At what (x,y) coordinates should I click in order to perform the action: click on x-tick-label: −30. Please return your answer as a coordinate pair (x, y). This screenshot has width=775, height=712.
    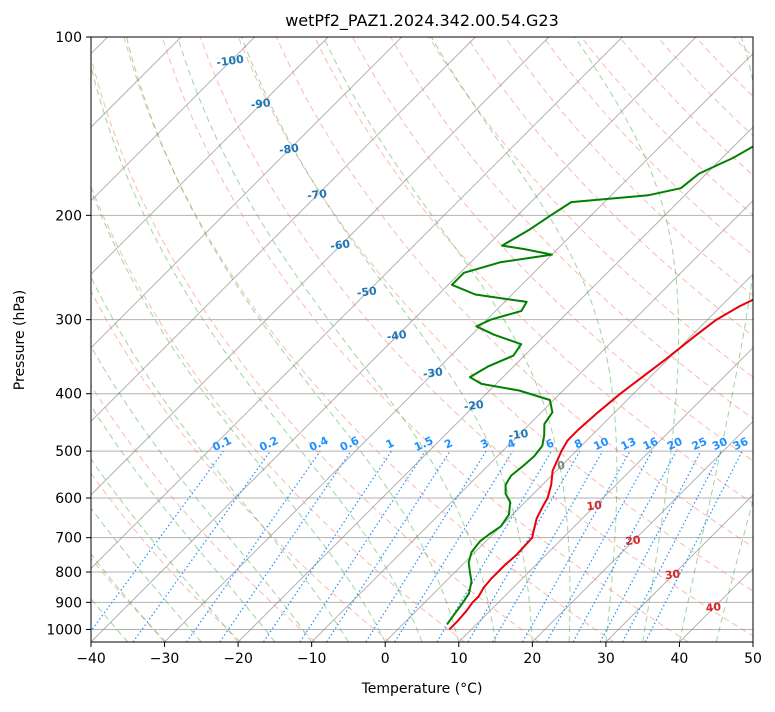
    Looking at the image, I should click on (165, 659).